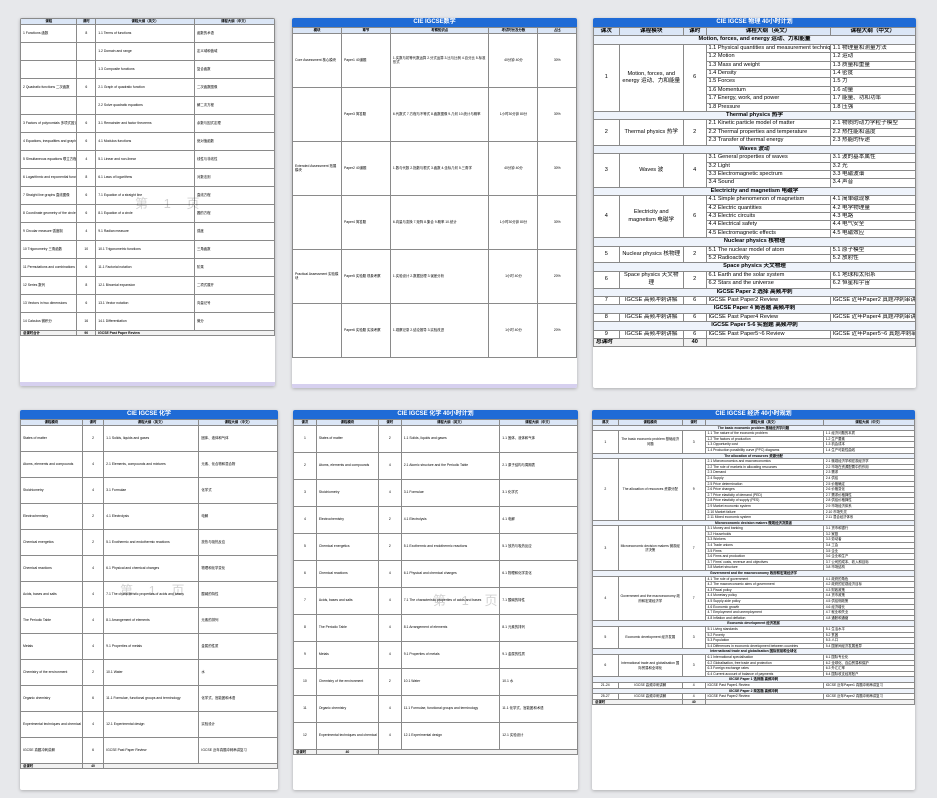  I want to click on table-cell: 化学式, so click(238, 490).